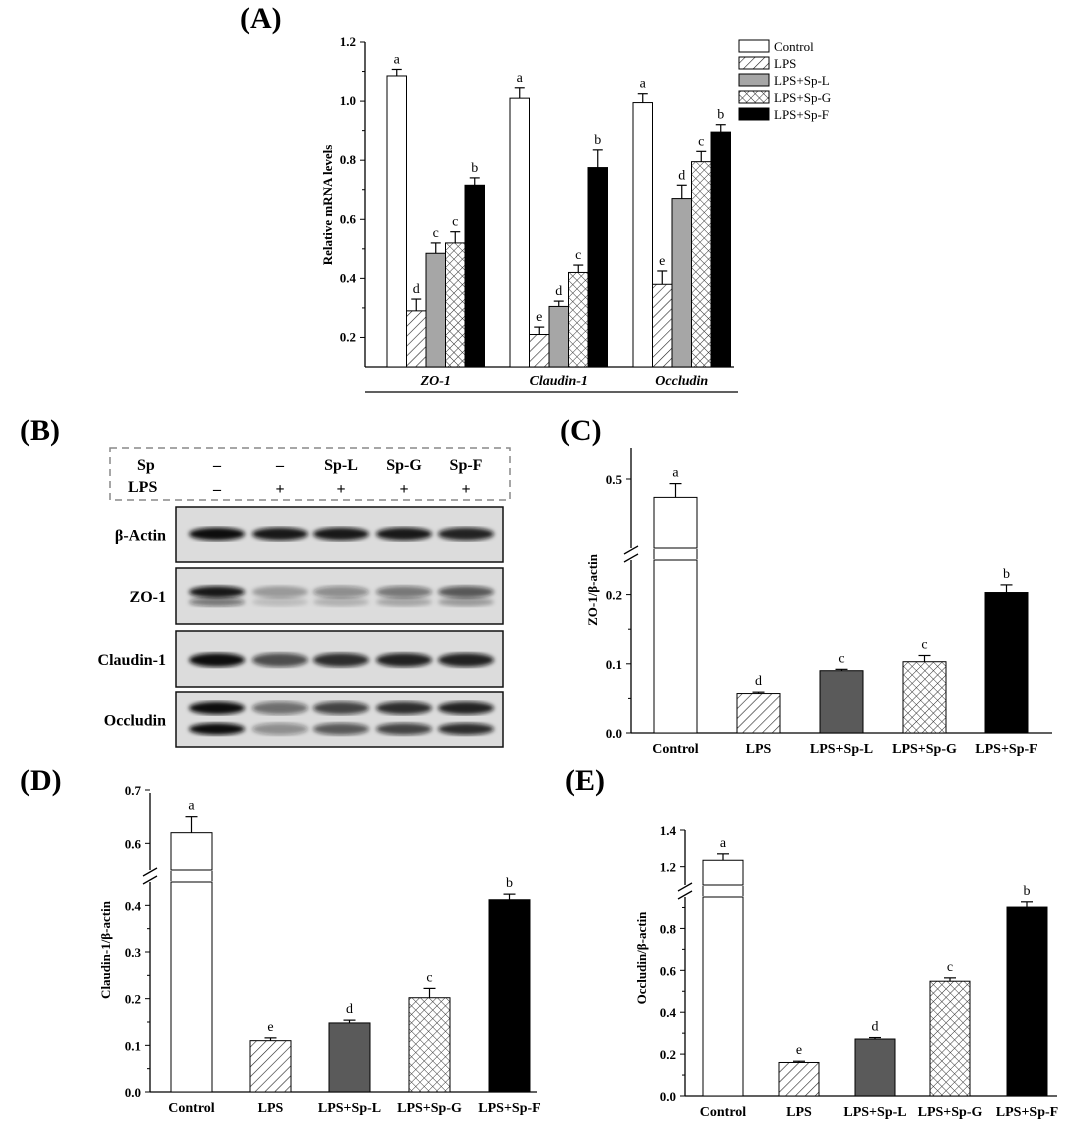 This screenshot has height=1139, width=1080. What do you see at coordinates (348, 41) in the screenshot?
I see `a-y-tick-label: 1.2` at bounding box center [348, 41].